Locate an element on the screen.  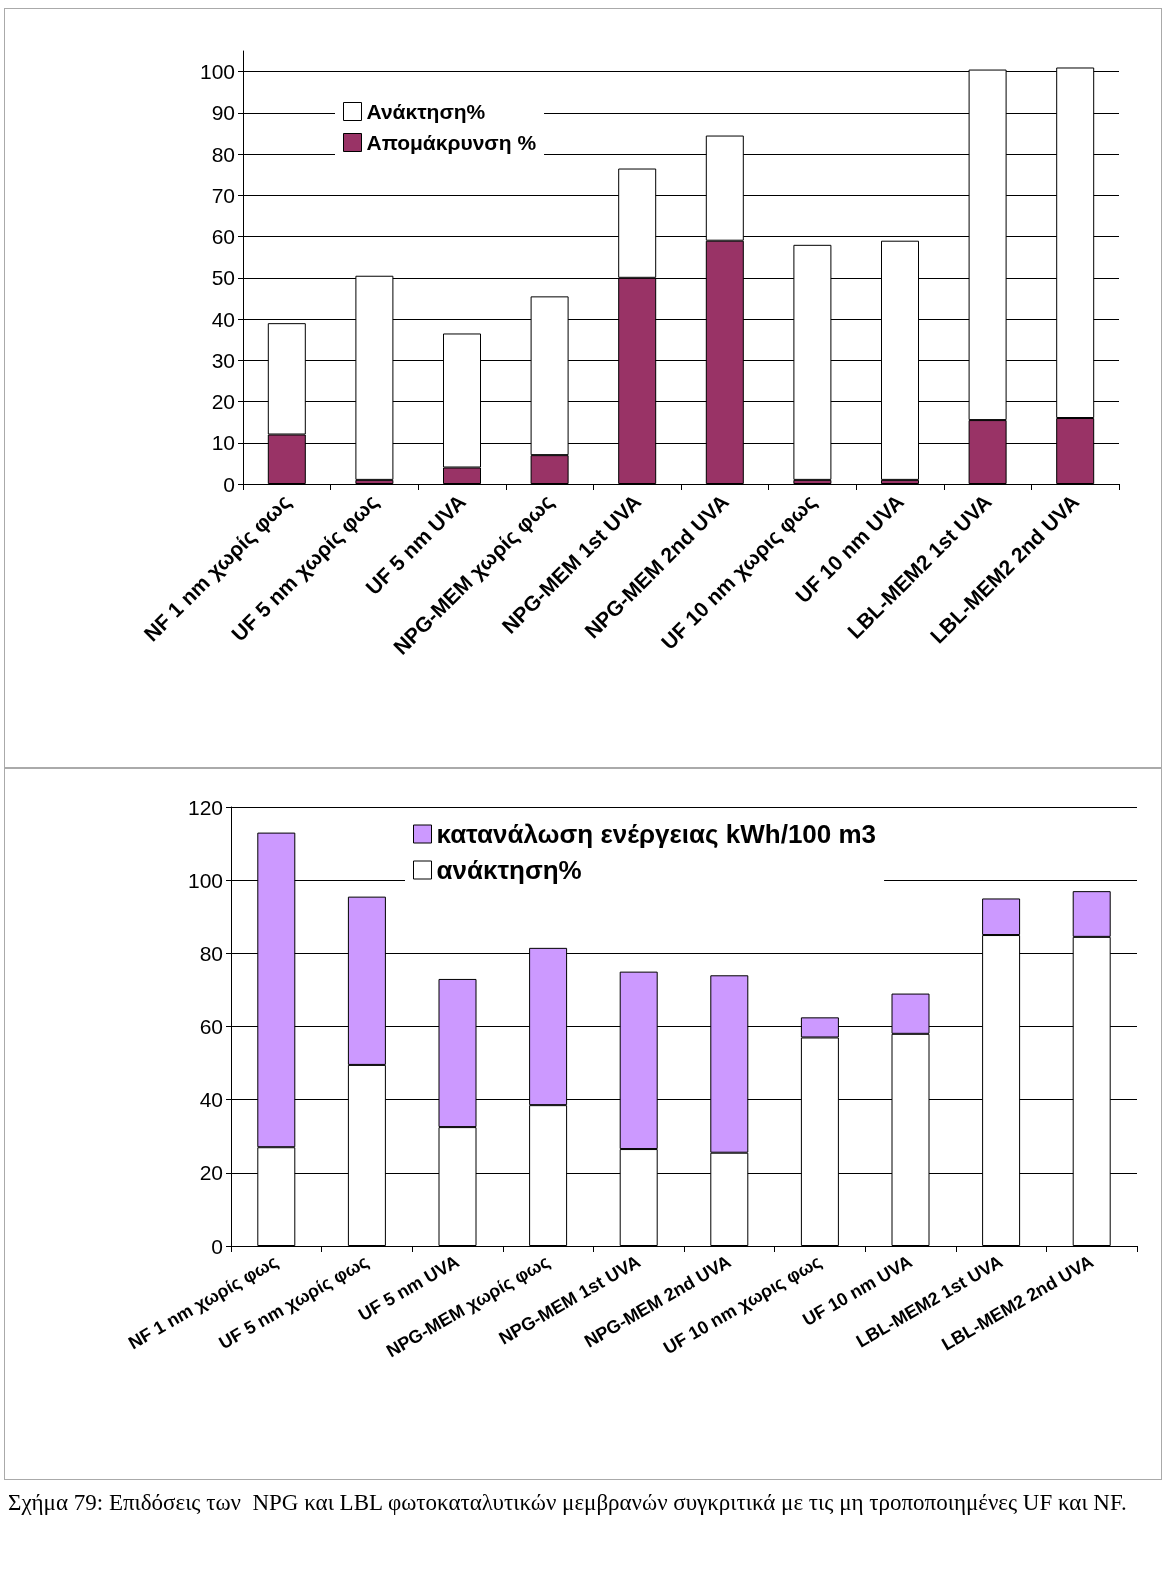
legend-label: Ανάκτηση% is located at coordinates (426, 111).